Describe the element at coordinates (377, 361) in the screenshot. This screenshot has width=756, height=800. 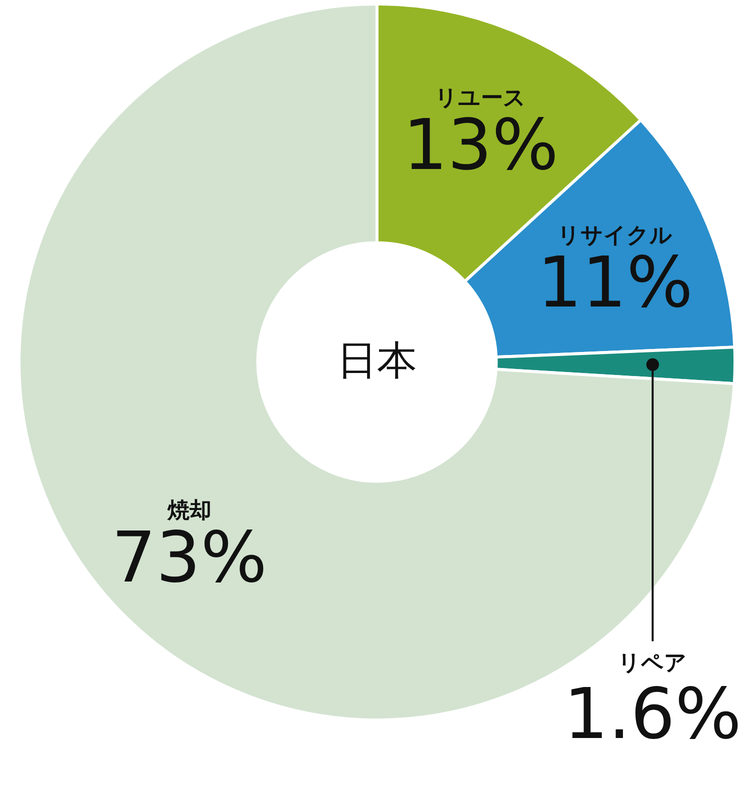
I see `text: 日本` at that location.